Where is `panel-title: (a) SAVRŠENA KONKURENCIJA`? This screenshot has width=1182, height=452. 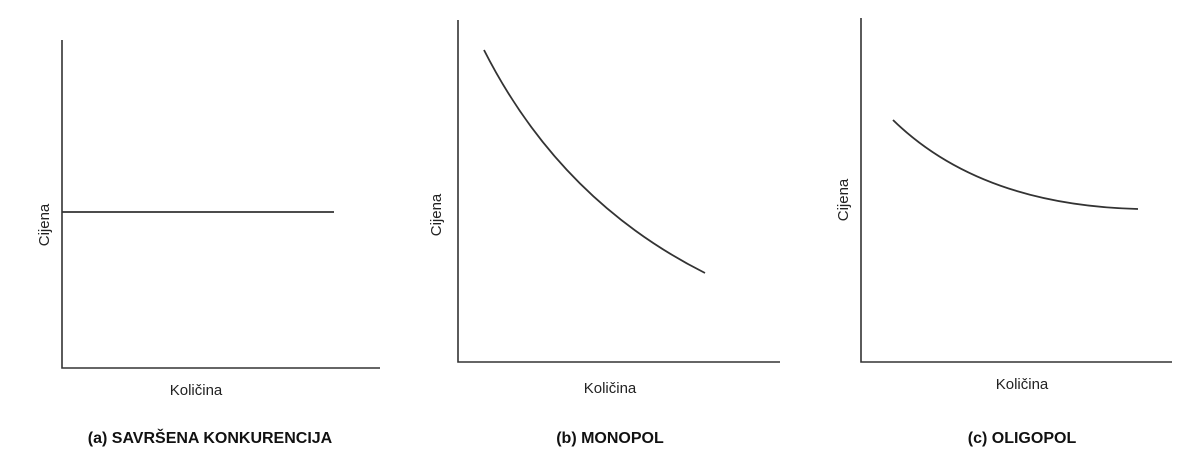
panel-title: (a) SAVRŠENA KONKURENCIJA is located at coordinates (210, 437).